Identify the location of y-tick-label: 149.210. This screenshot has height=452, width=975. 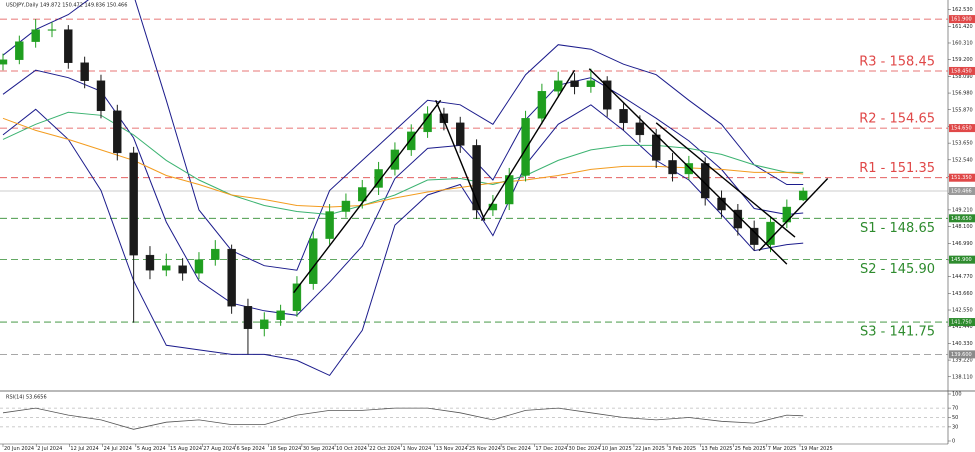
(962, 210).